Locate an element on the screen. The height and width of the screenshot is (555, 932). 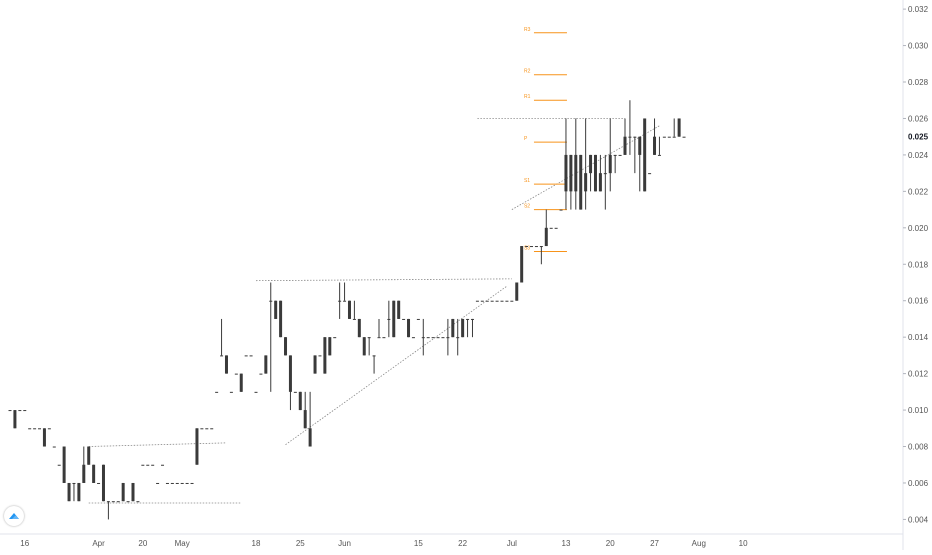
trend-line is located at coordinates (157, 444).